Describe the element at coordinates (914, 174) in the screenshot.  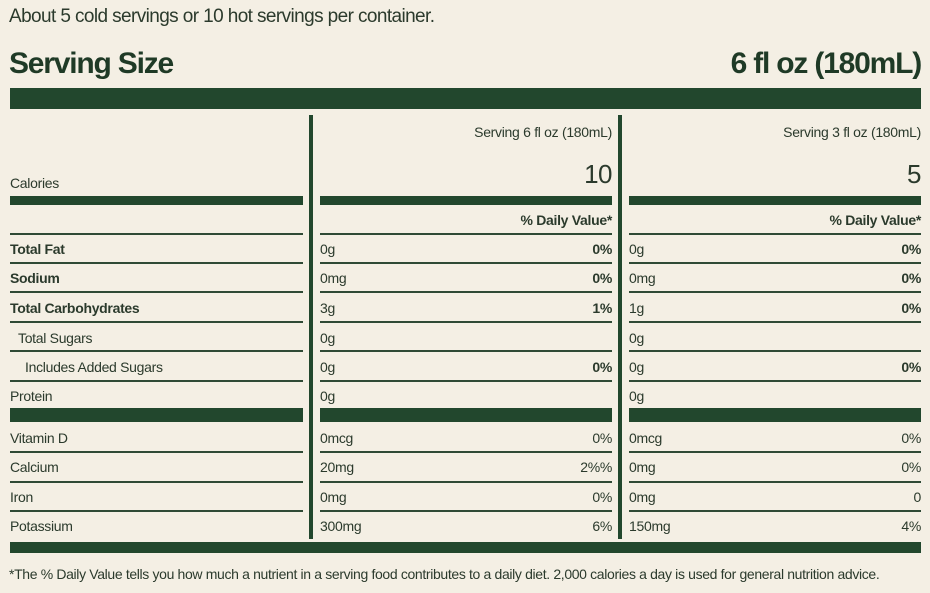
I see `column-2-calories: 5` at that location.